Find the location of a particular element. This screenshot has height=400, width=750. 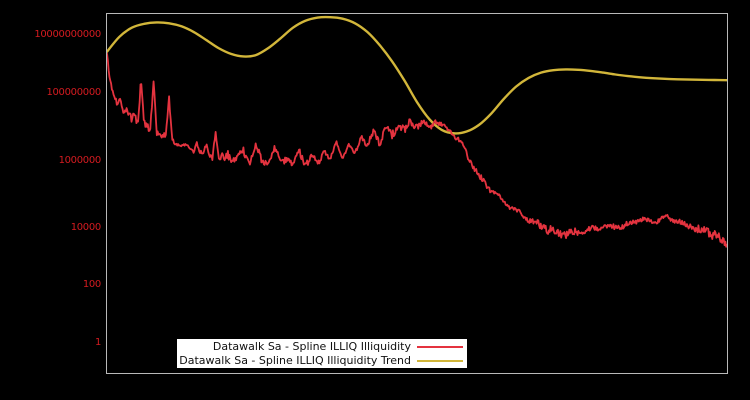

legend-label: Datawalk Sa - Spline ILLIQ Illiquidity is located at coordinates (311, 346).